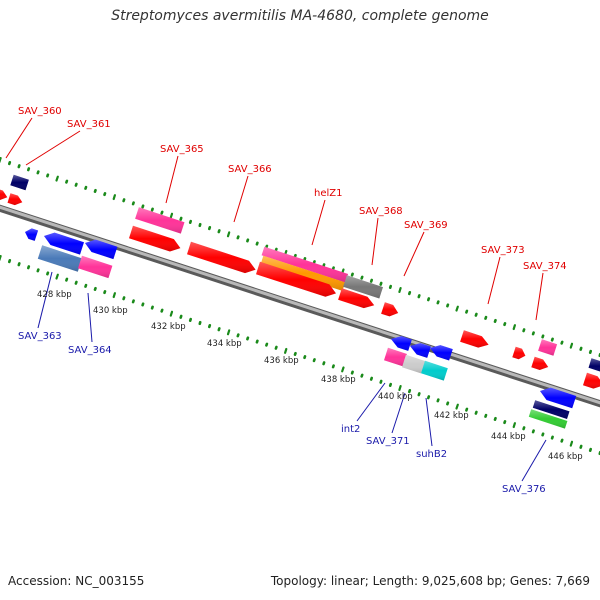  I want to click on gene-suhb2-blue-shade, so click(441, 353).